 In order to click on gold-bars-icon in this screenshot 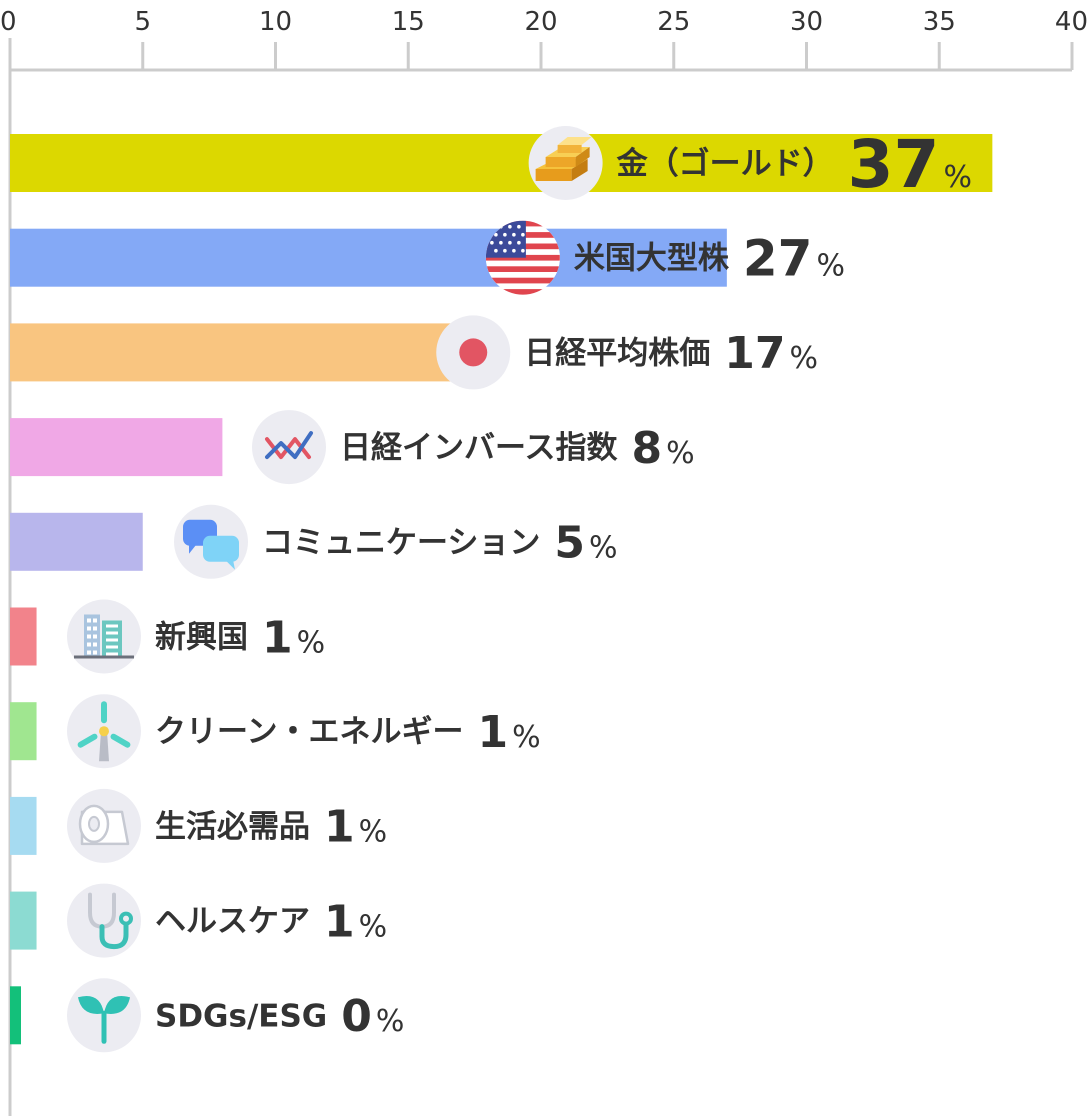, I will do `click(565, 163)`.